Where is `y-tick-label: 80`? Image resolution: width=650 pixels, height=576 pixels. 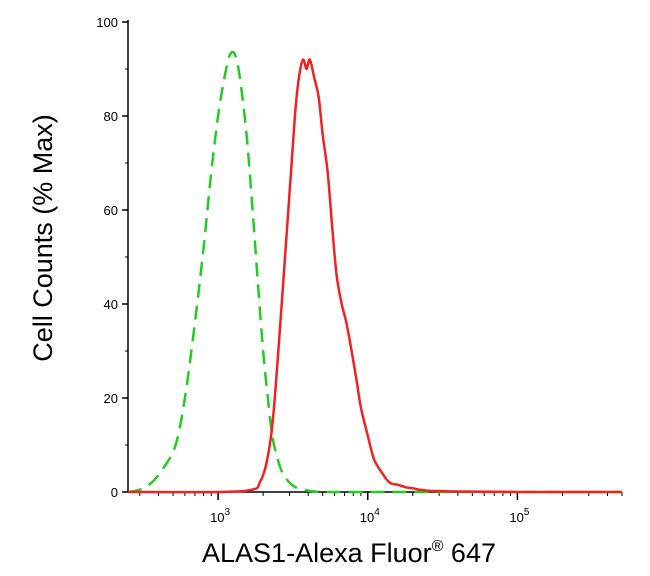 y-tick-label: 80 is located at coordinates (111, 116).